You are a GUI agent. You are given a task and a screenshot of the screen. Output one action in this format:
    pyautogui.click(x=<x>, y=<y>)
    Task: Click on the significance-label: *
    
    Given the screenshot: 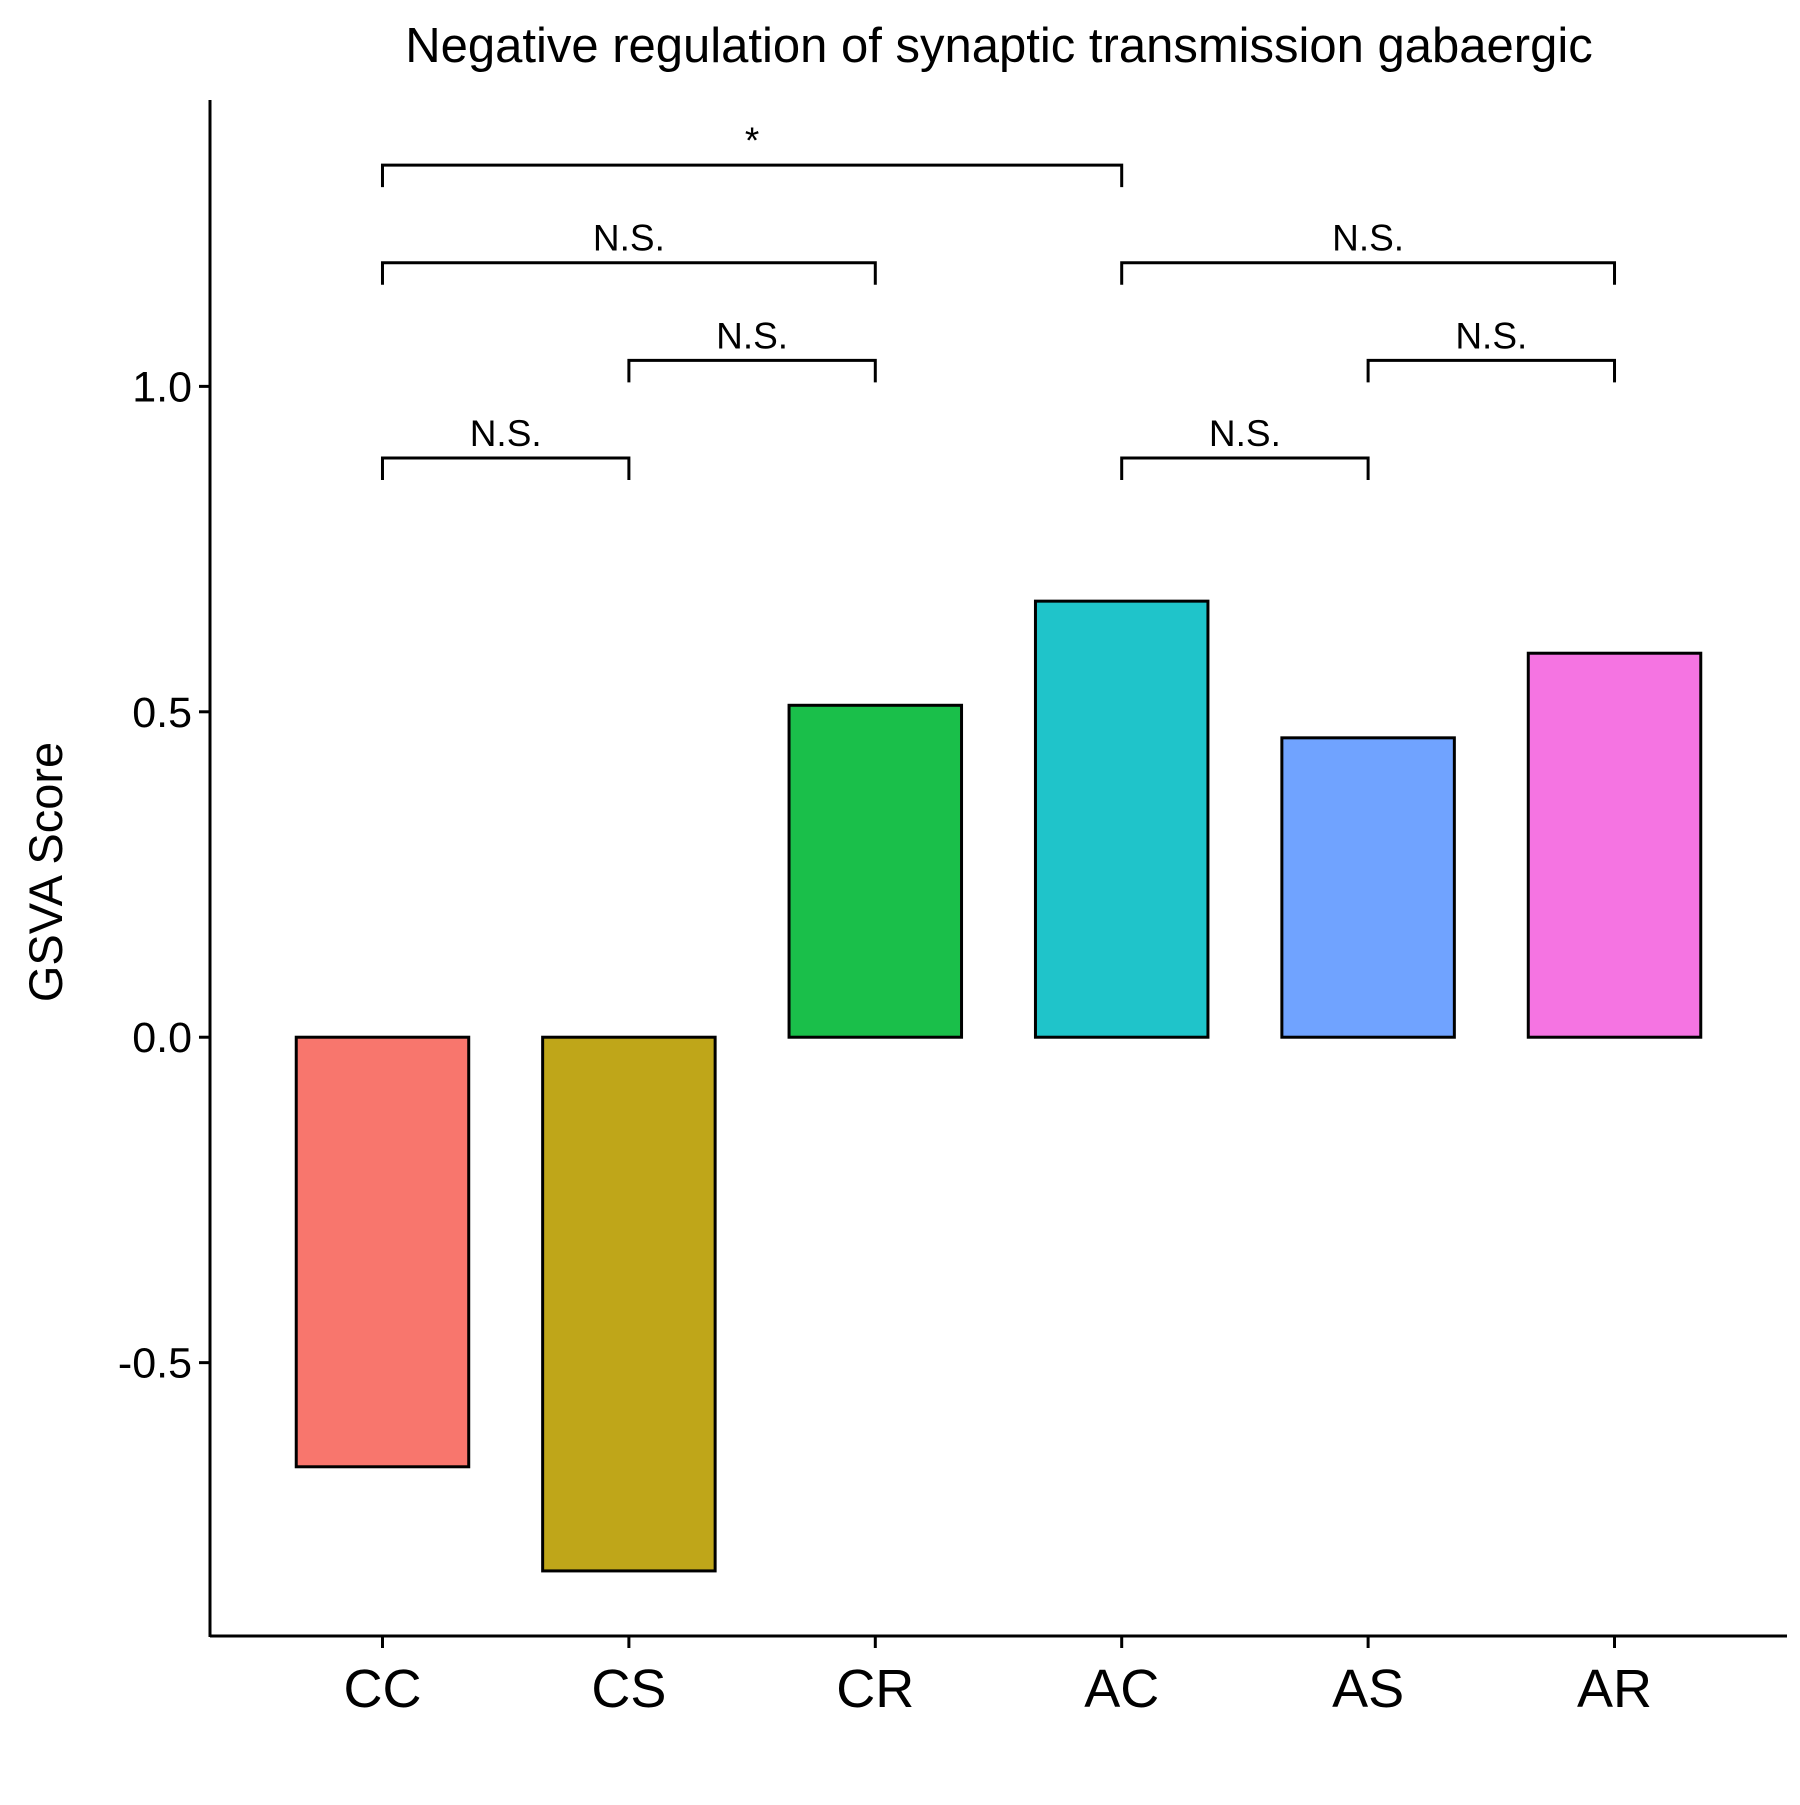 What is the action you would take?
    pyautogui.click(x=752, y=140)
    